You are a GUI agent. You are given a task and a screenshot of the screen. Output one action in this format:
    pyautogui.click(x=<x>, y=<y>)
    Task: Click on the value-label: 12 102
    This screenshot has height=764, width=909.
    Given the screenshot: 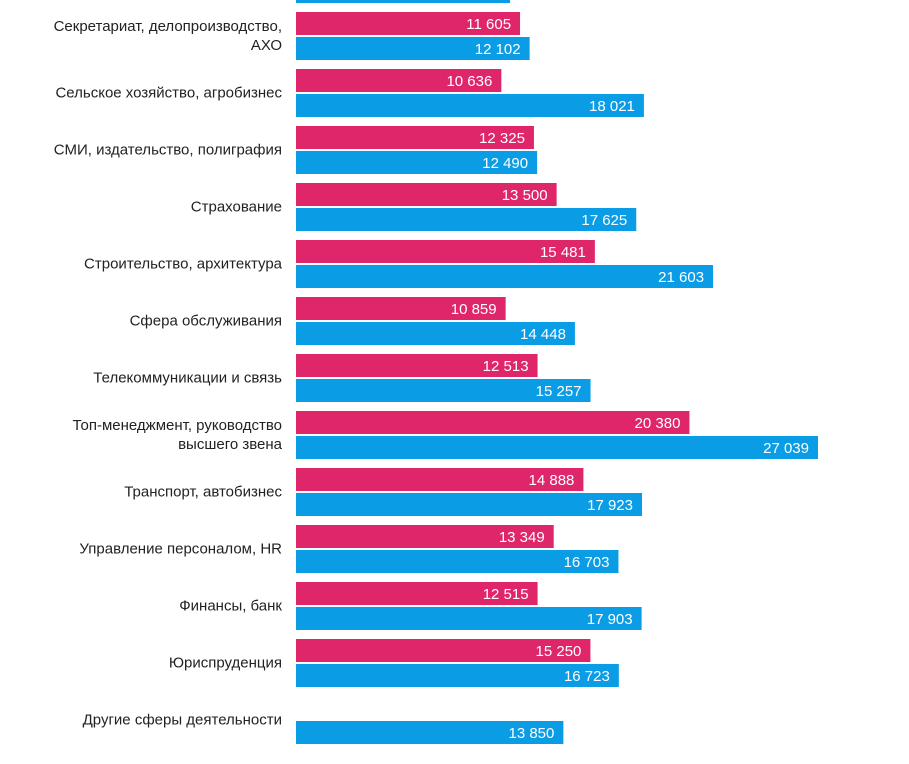 What is the action you would take?
    pyautogui.click(x=498, y=49)
    